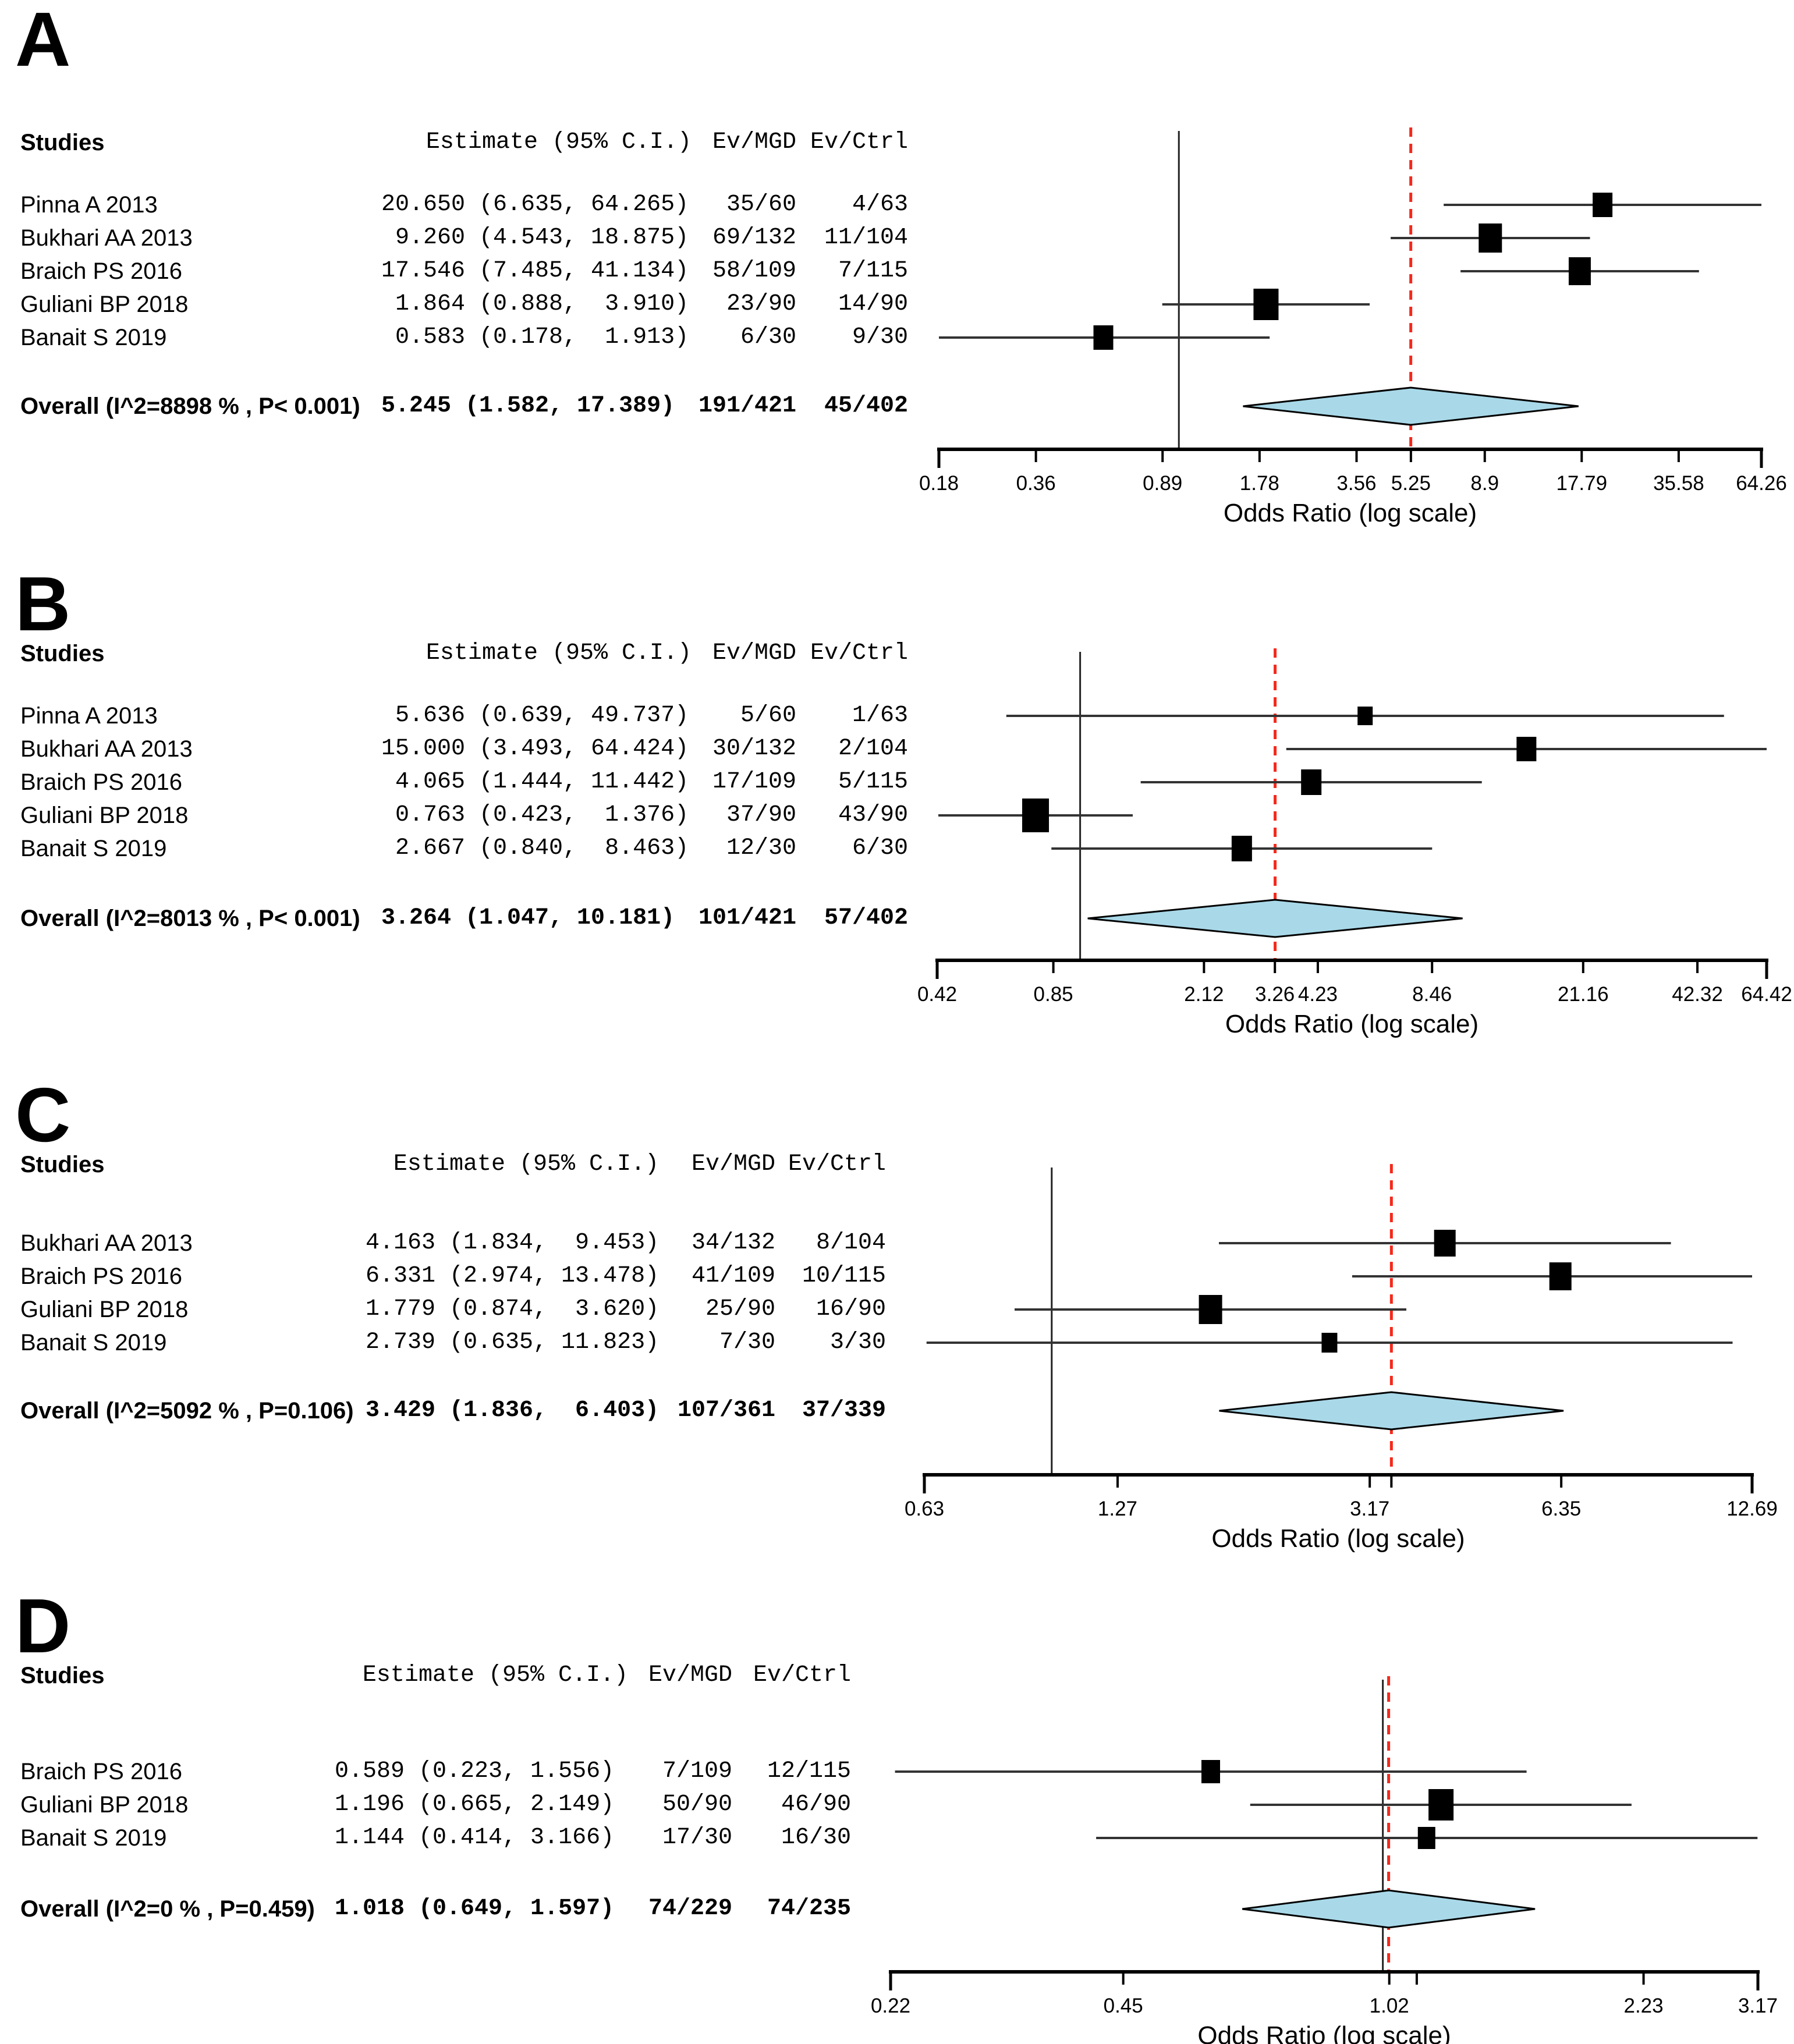 Image resolution: width=1794 pixels, height=2044 pixels. I want to click on study-estimate-ci: 0.589 (0.223, 1.556), so click(475, 1771).